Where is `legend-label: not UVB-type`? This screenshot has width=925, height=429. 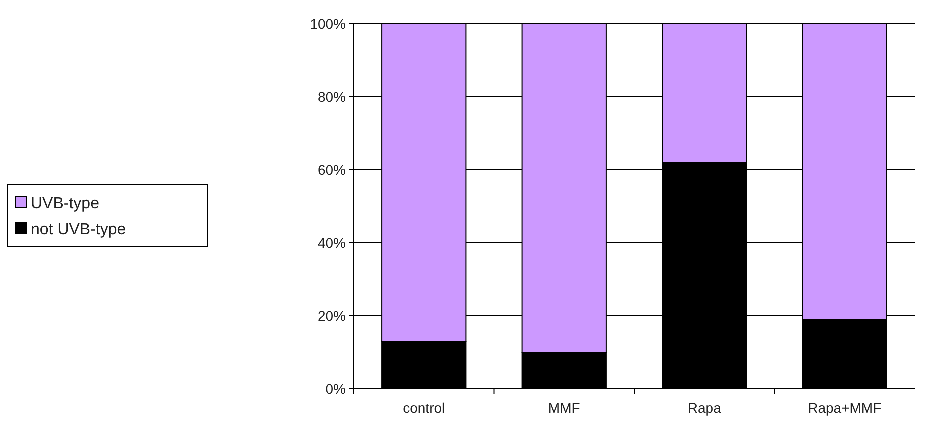
legend-label: not UVB-type is located at coordinates (78, 230).